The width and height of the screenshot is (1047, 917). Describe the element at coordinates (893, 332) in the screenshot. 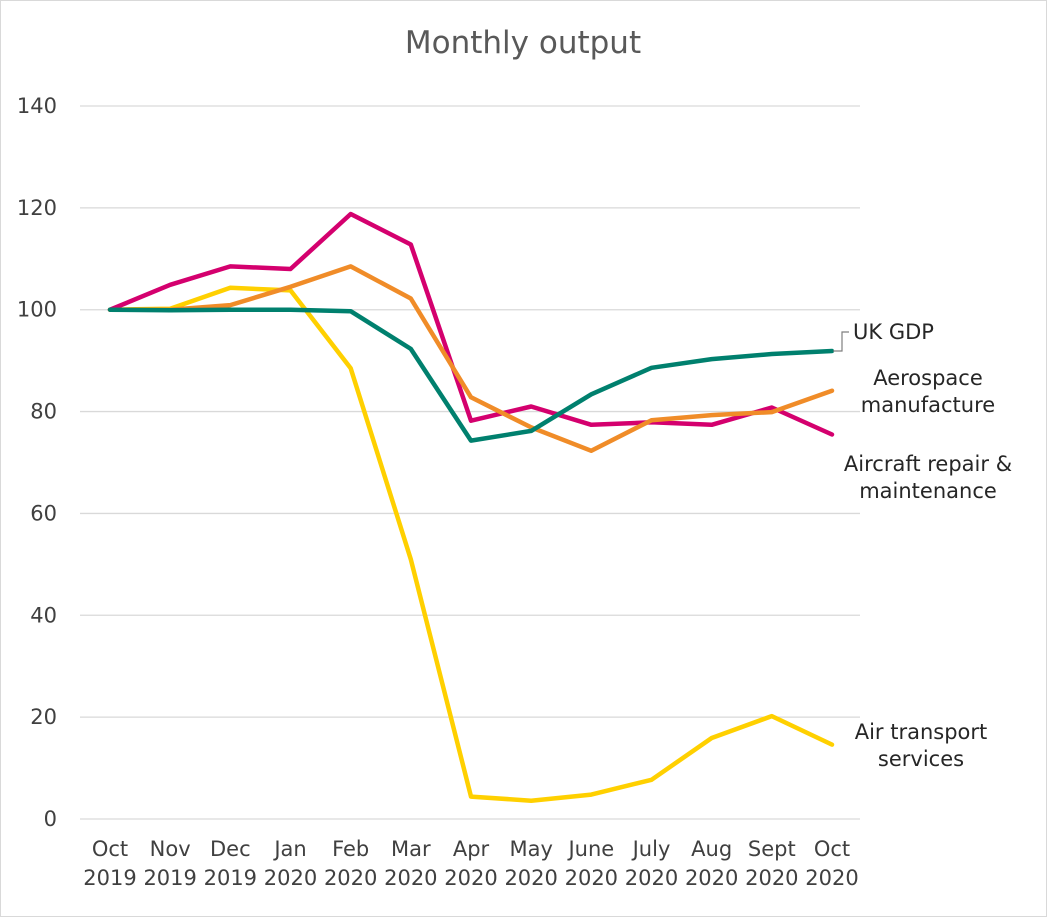

I see `series-label-uk-gdp: UK GDP` at that location.